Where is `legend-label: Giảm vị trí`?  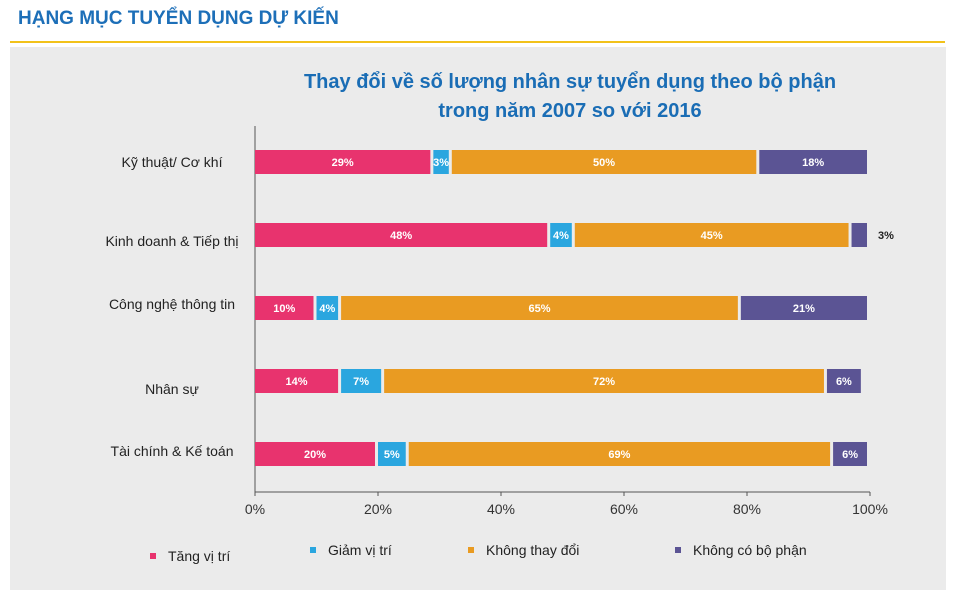
legend-label: Giảm vị trí is located at coordinates (360, 550).